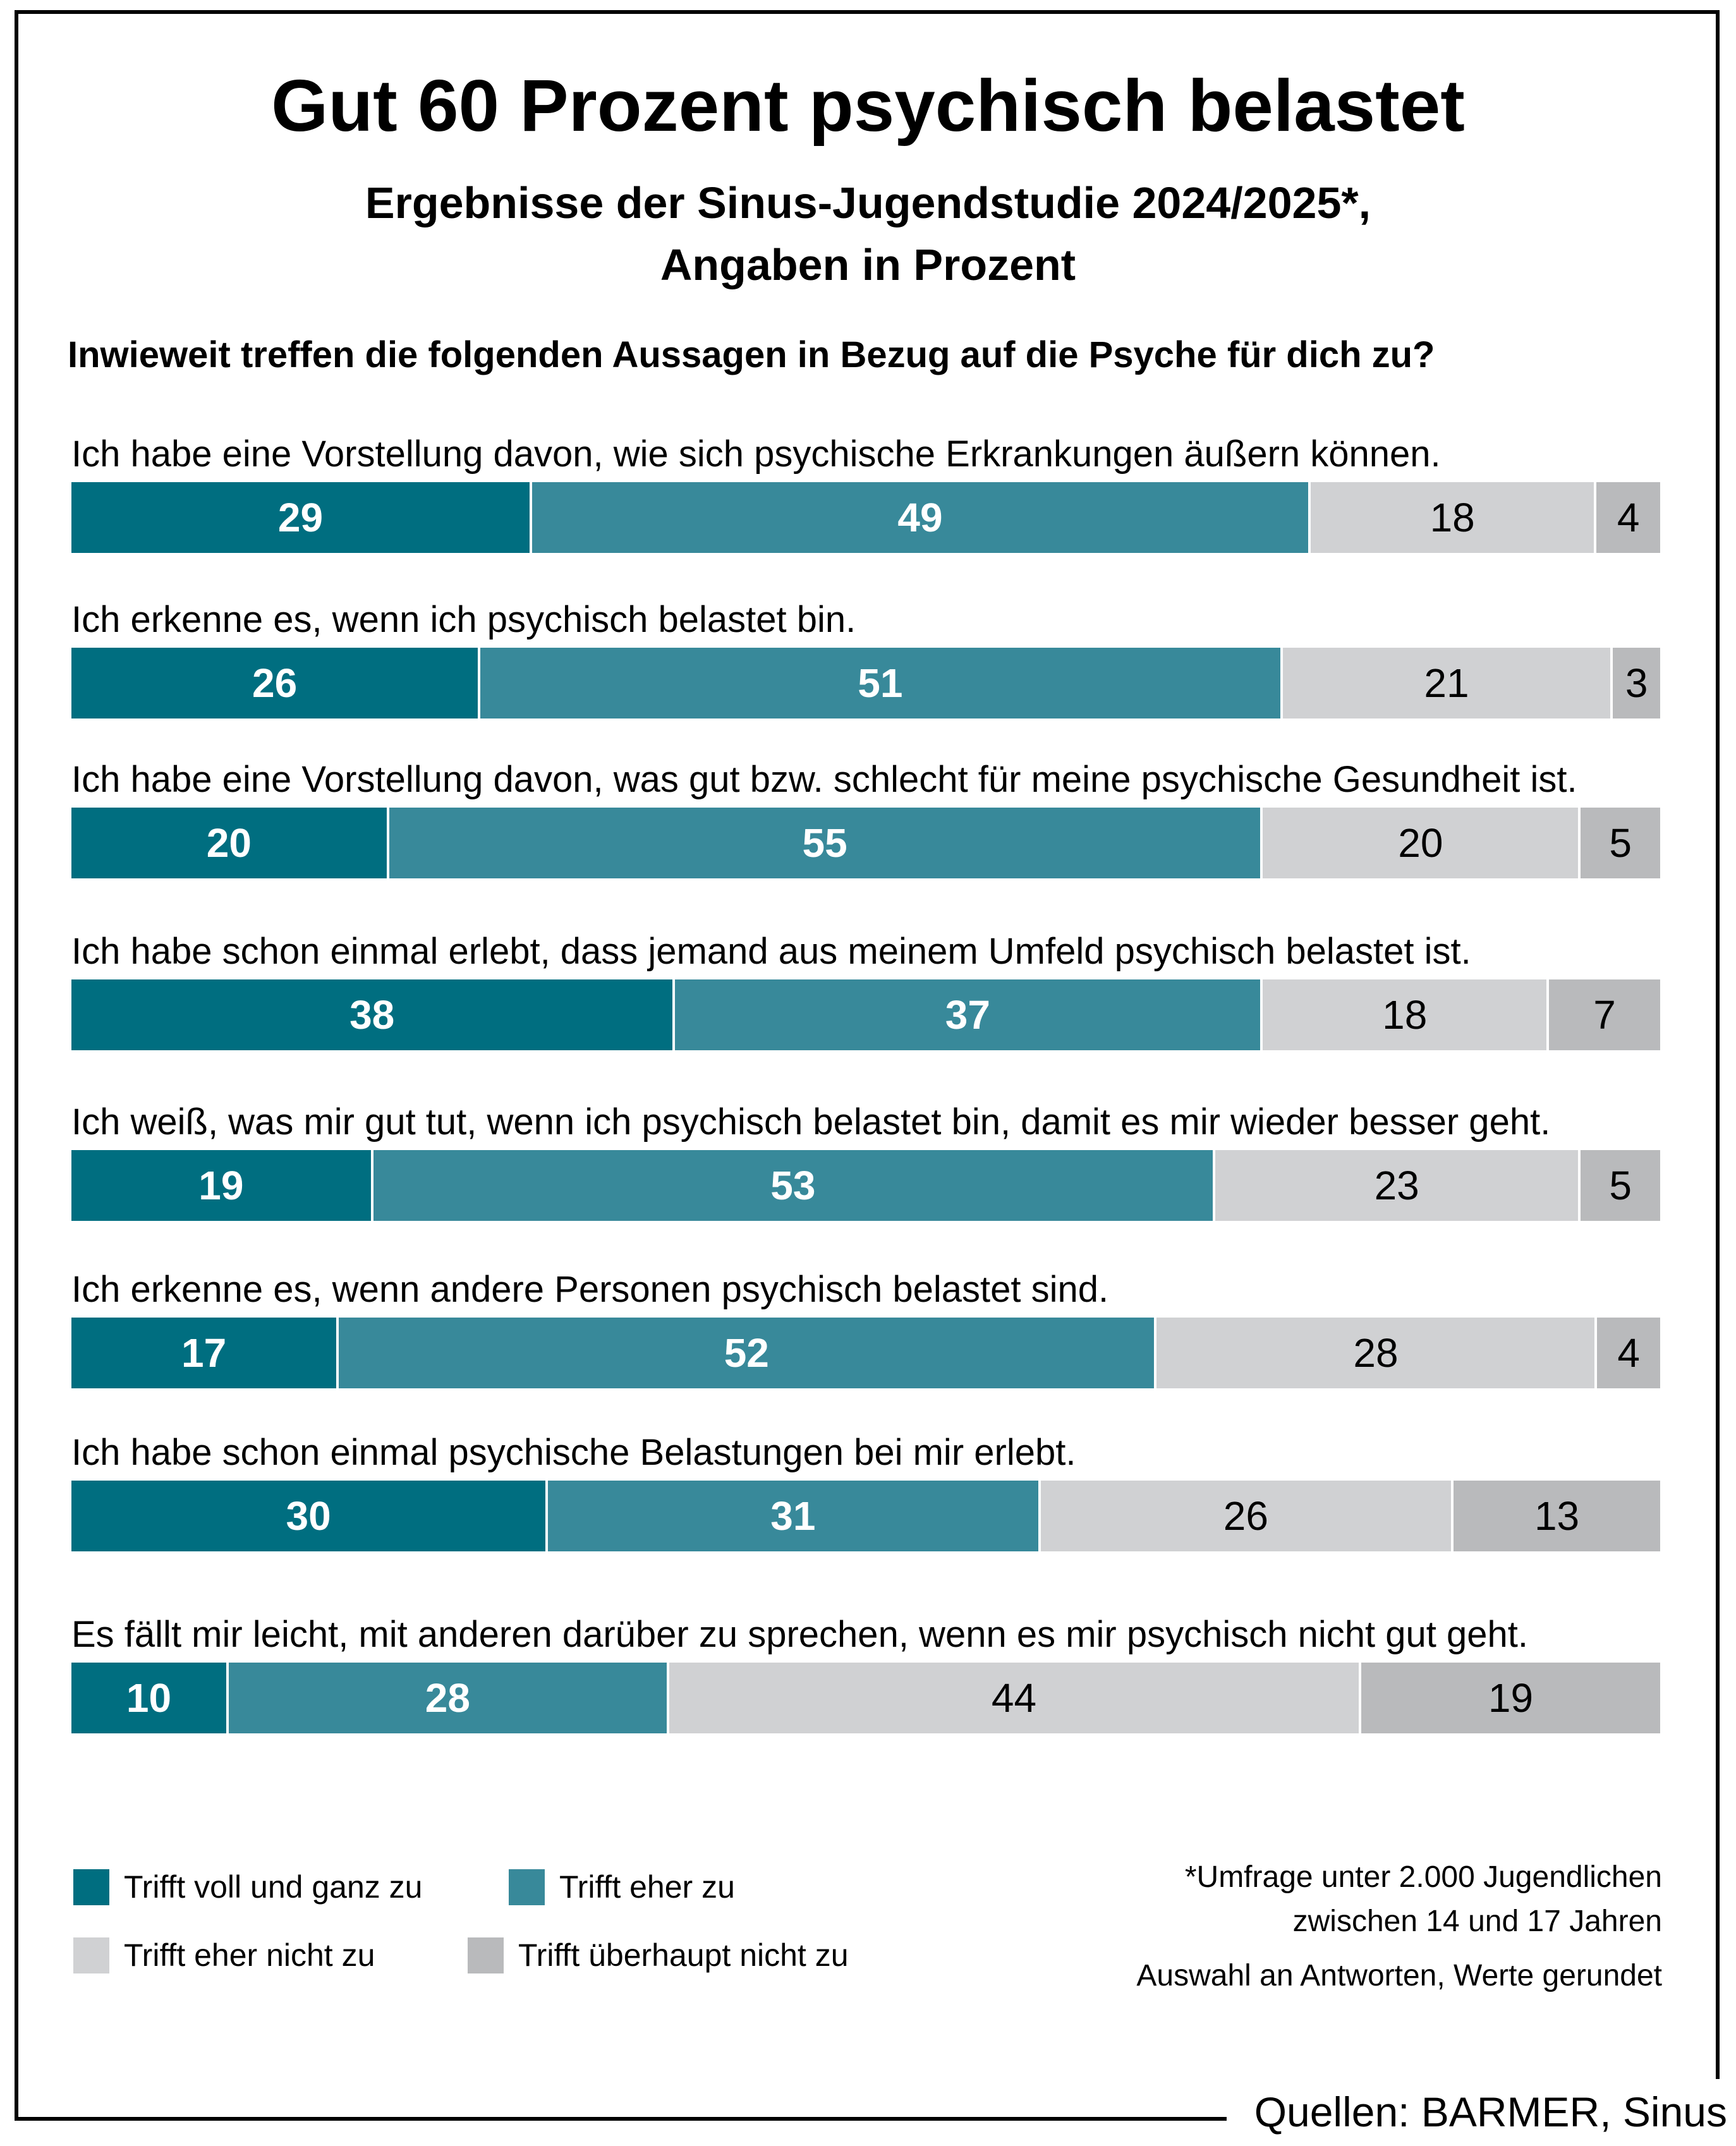 The image size is (1736, 2146). I want to click on bar-segment-1: 10, so click(150, 1698).